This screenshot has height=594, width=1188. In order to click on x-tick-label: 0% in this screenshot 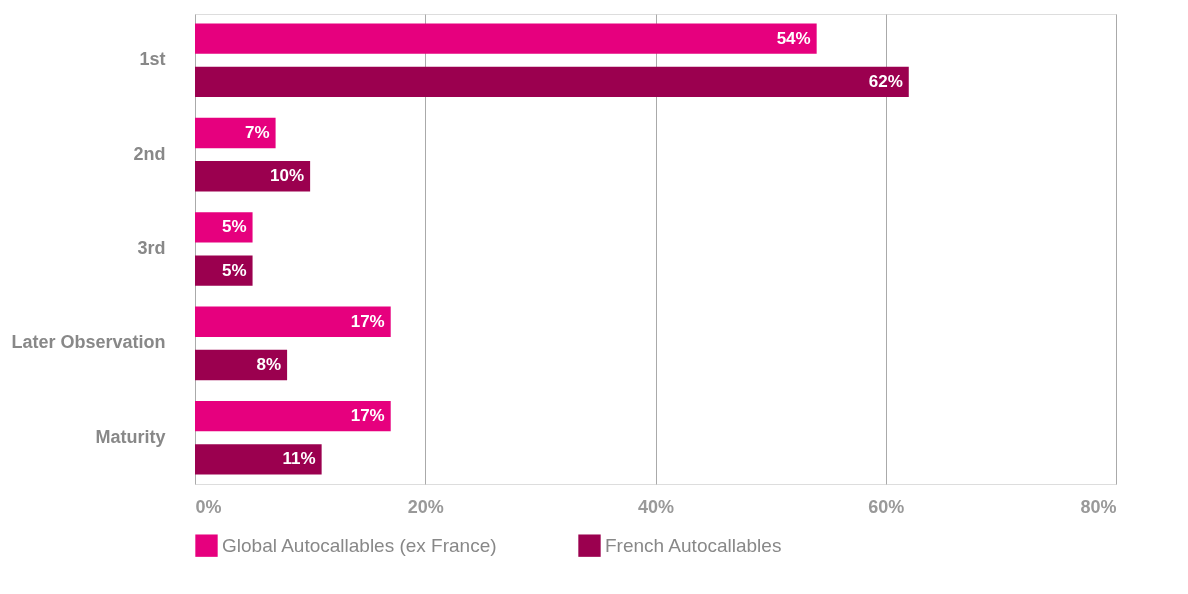, I will do `click(208, 506)`.